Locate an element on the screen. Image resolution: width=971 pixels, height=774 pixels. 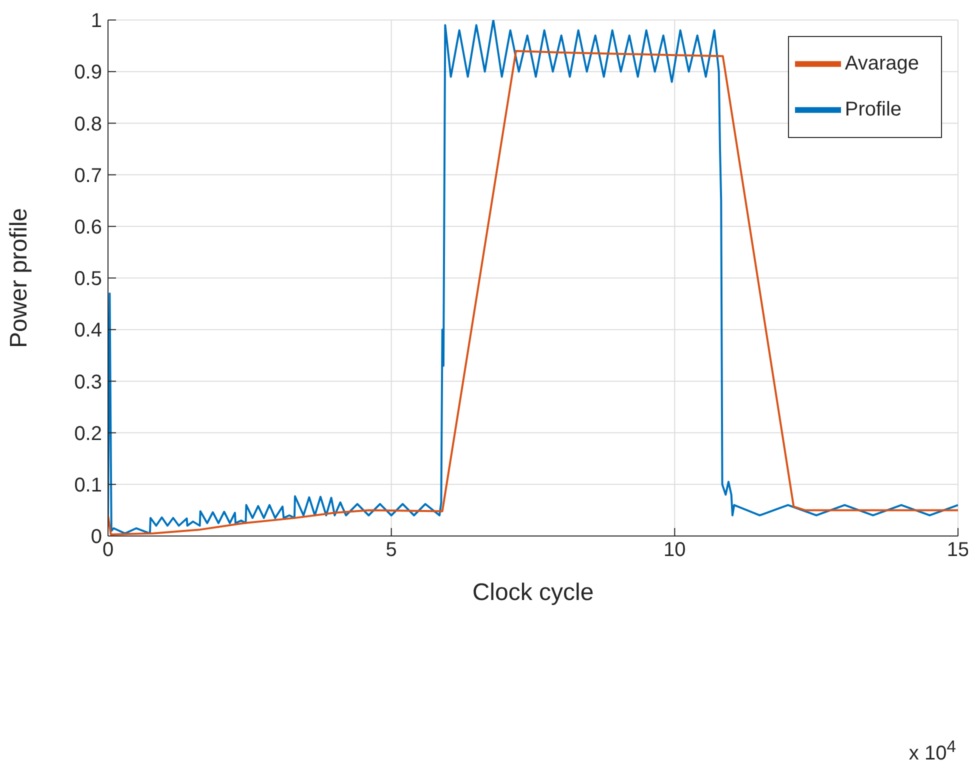
x-tick-label: 15 is located at coordinates (958, 550).